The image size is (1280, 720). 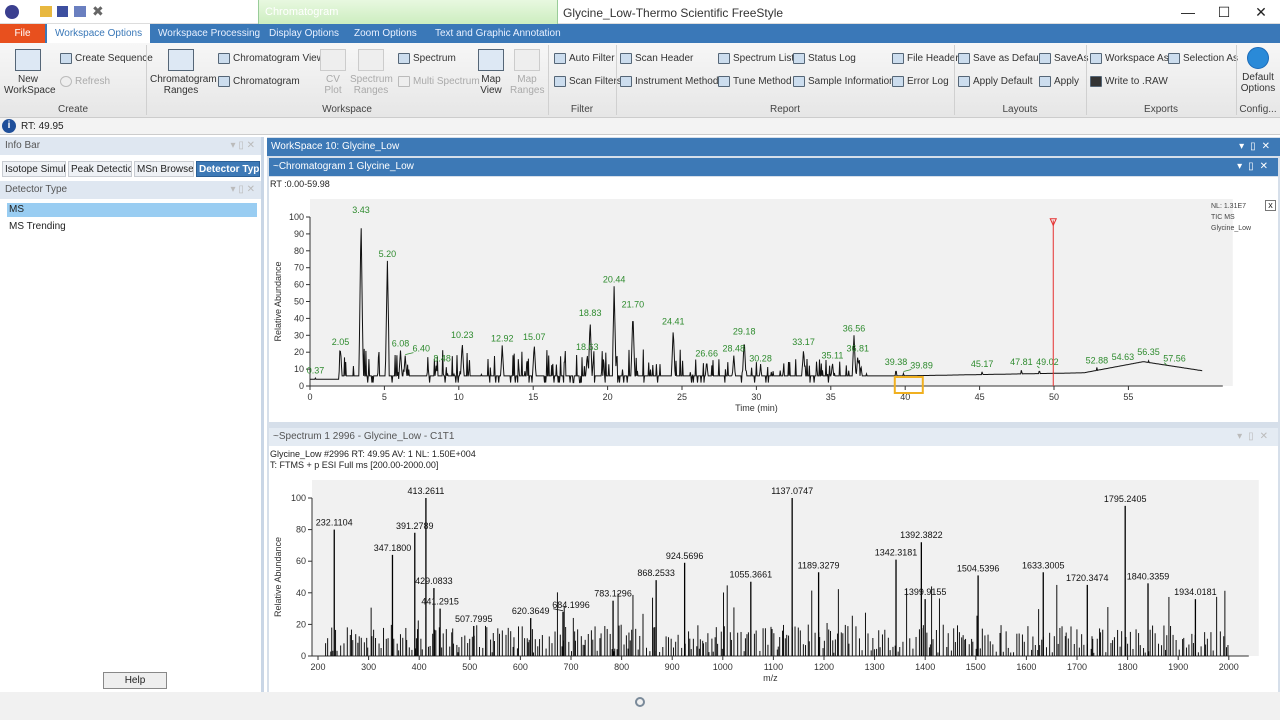 I want to click on maximize-button: ☐, so click(x=1224, y=12).